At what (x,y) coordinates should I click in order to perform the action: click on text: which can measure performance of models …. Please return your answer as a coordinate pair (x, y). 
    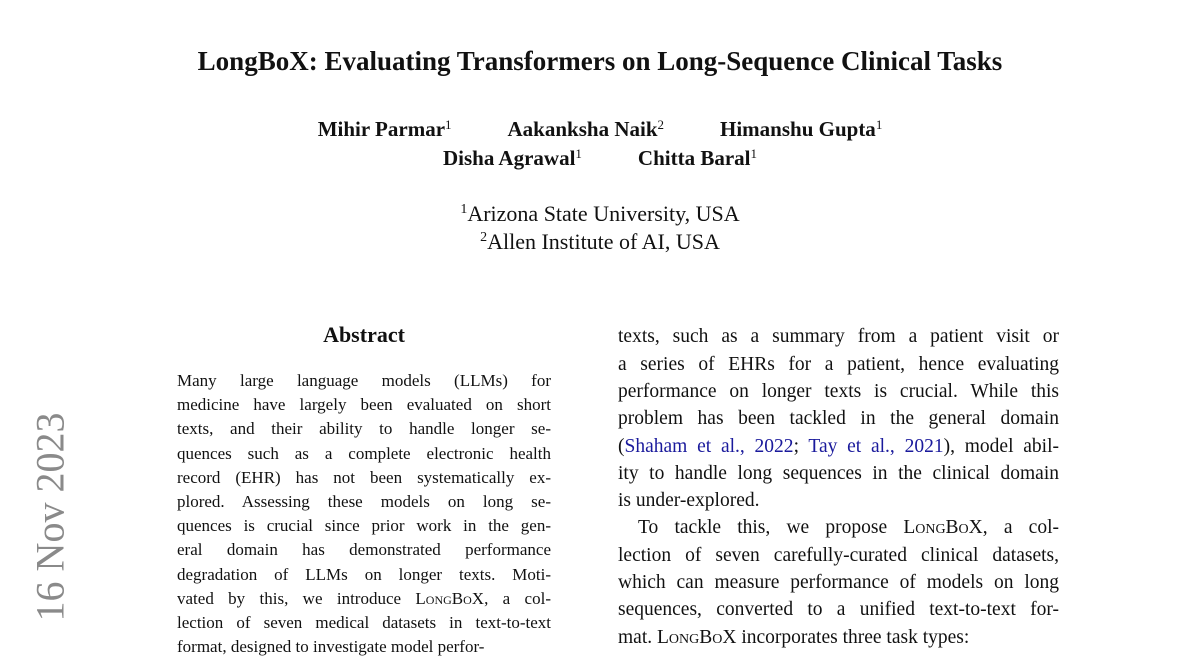
    Looking at the image, I should click on (838, 583).